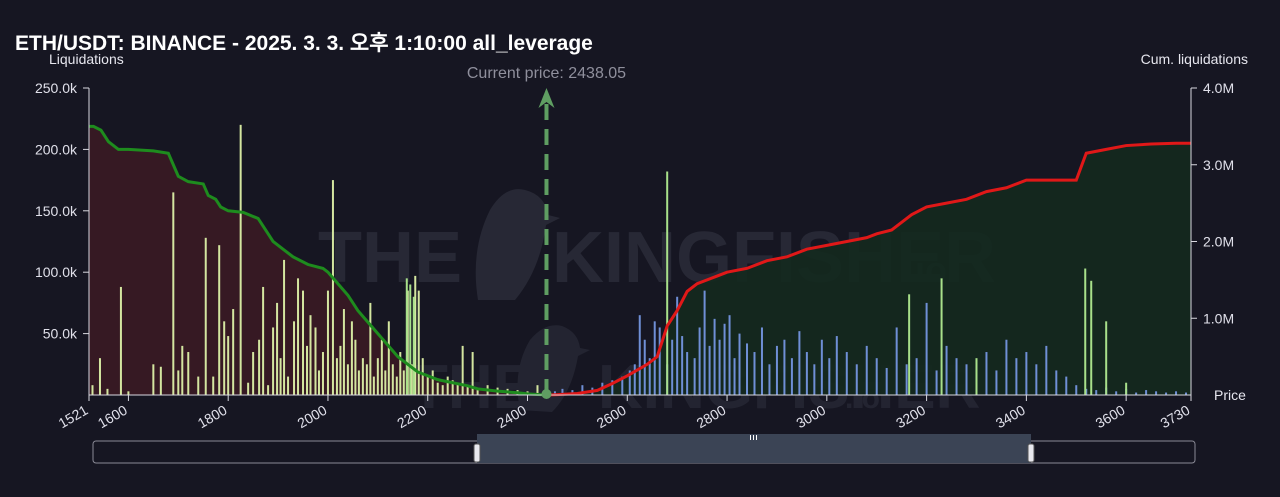 The height and width of the screenshot is (497, 1280). What do you see at coordinates (477, 453) in the screenshot?
I see `range-slider-left-handle` at bounding box center [477, 453].